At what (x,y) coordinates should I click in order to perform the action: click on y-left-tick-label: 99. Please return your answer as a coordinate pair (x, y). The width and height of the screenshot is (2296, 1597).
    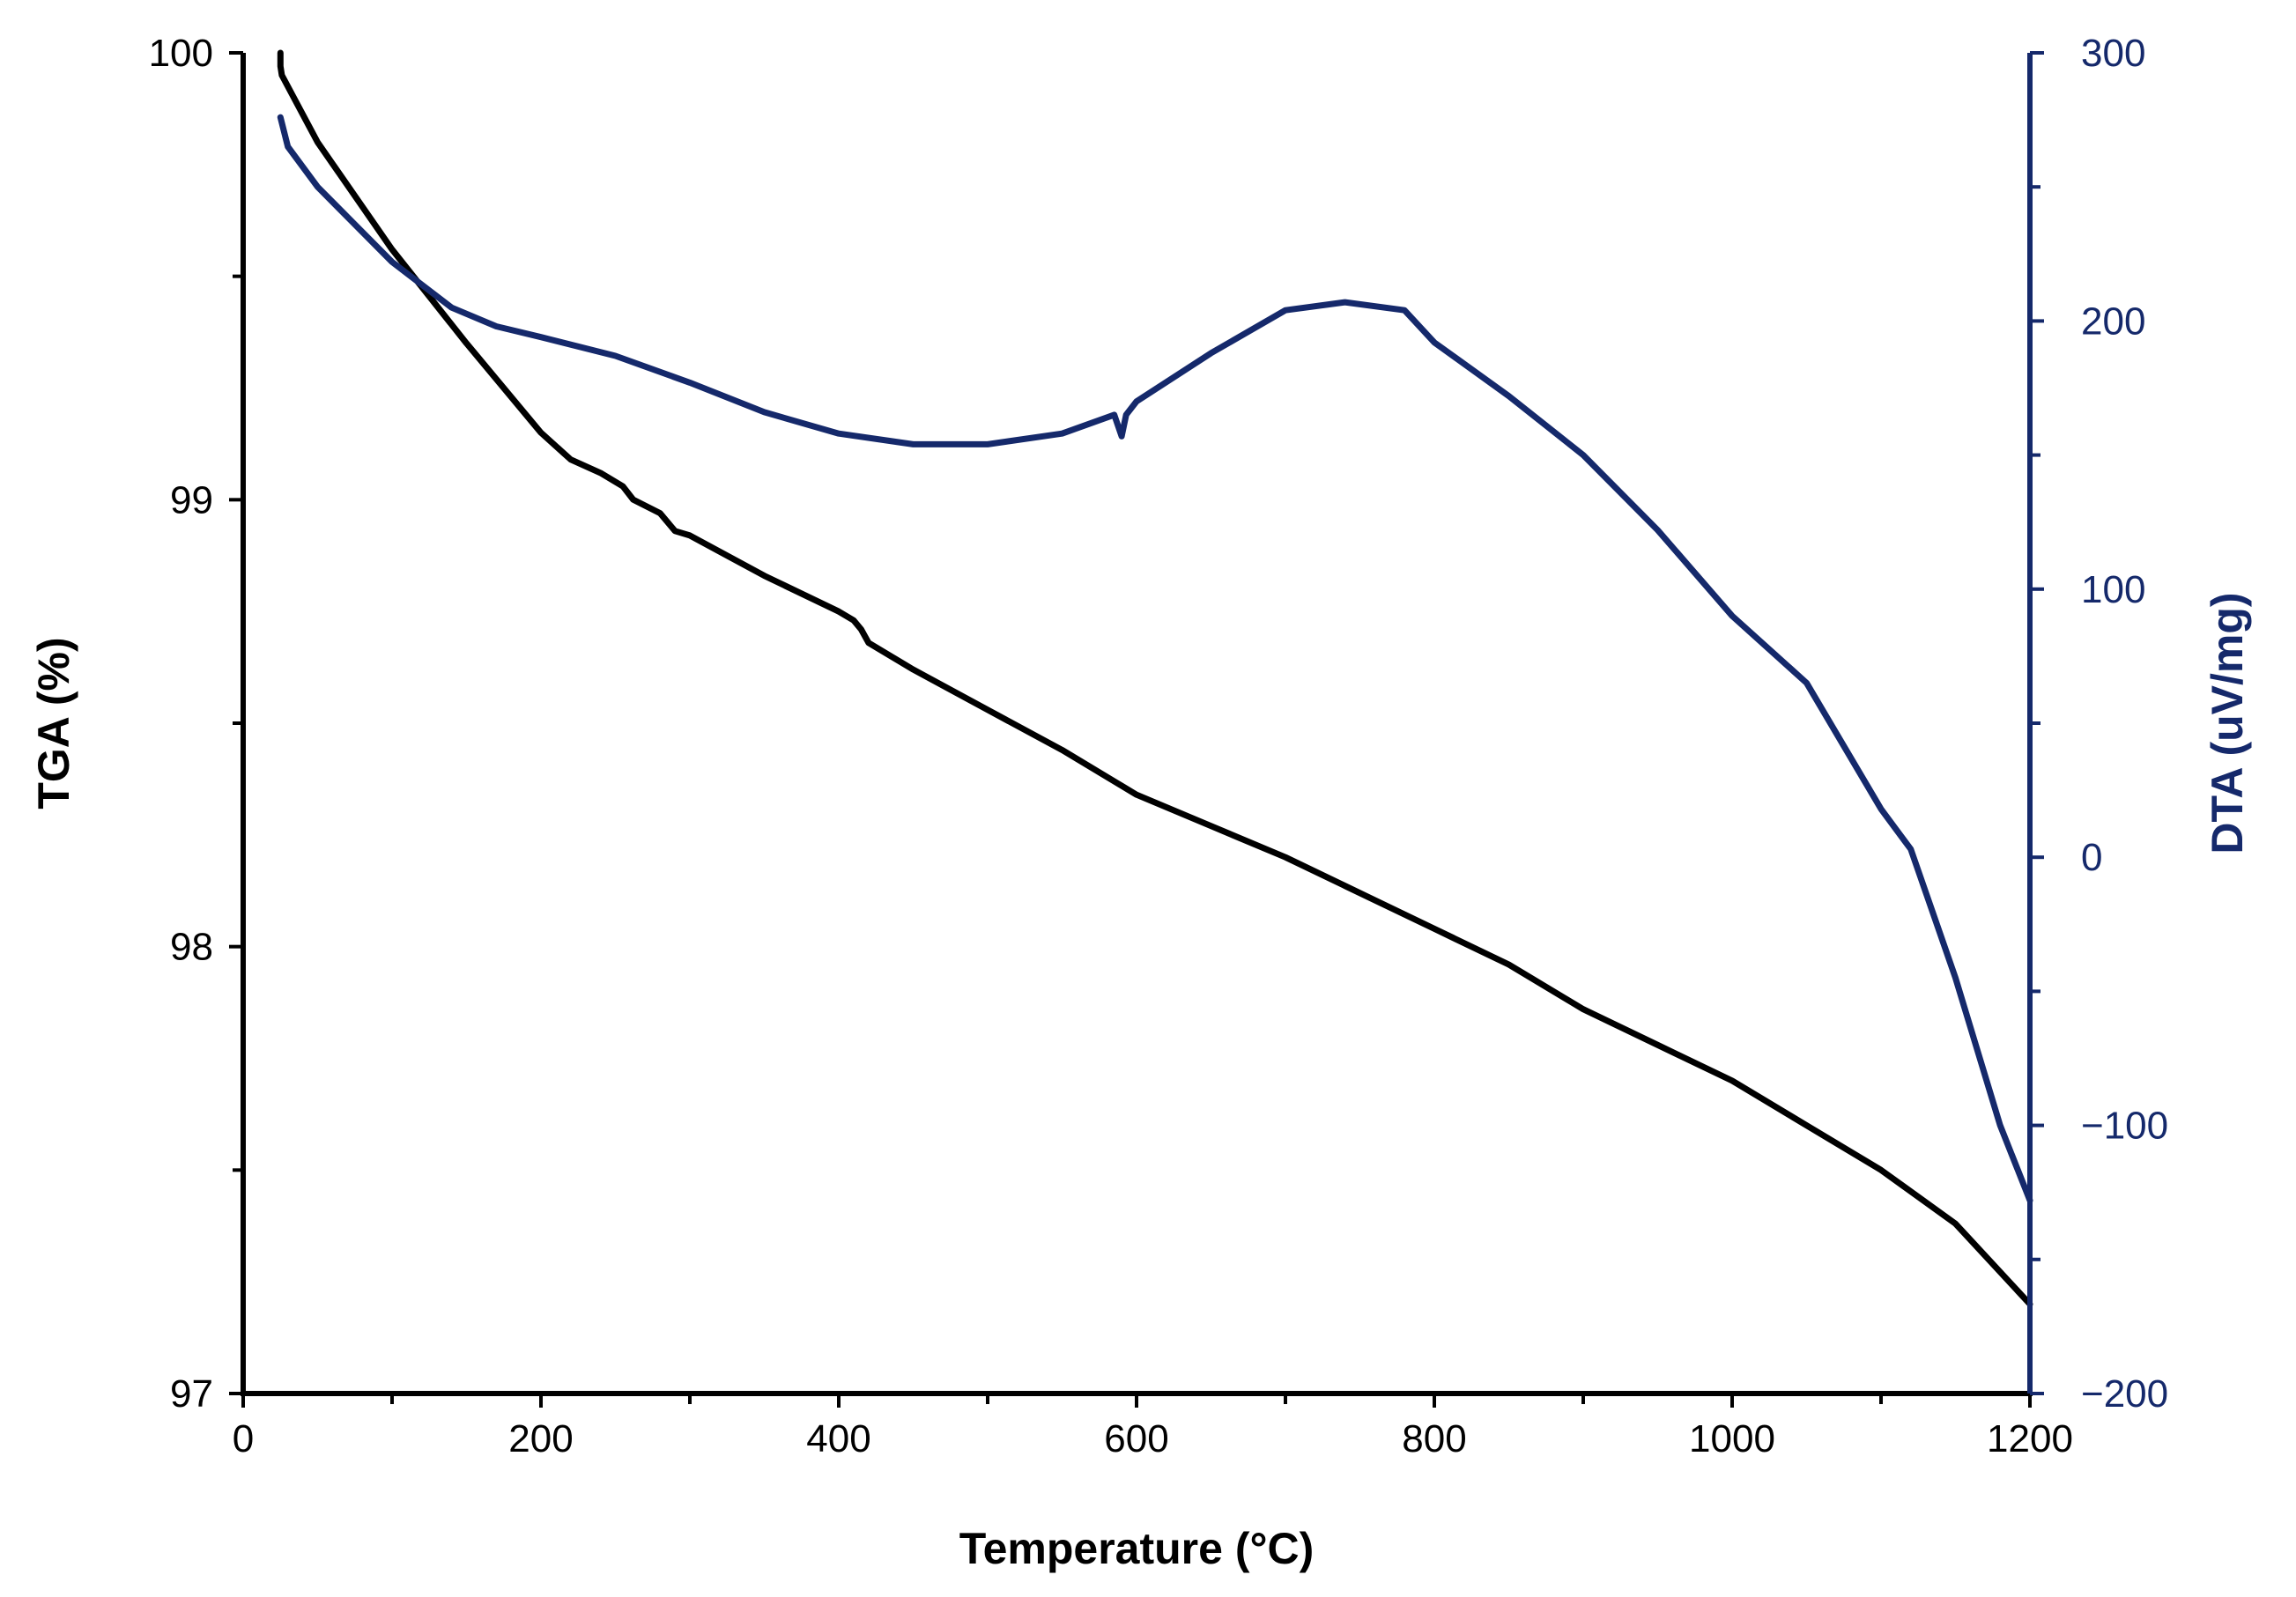
    Looking at the image, I should click on (191, 500).